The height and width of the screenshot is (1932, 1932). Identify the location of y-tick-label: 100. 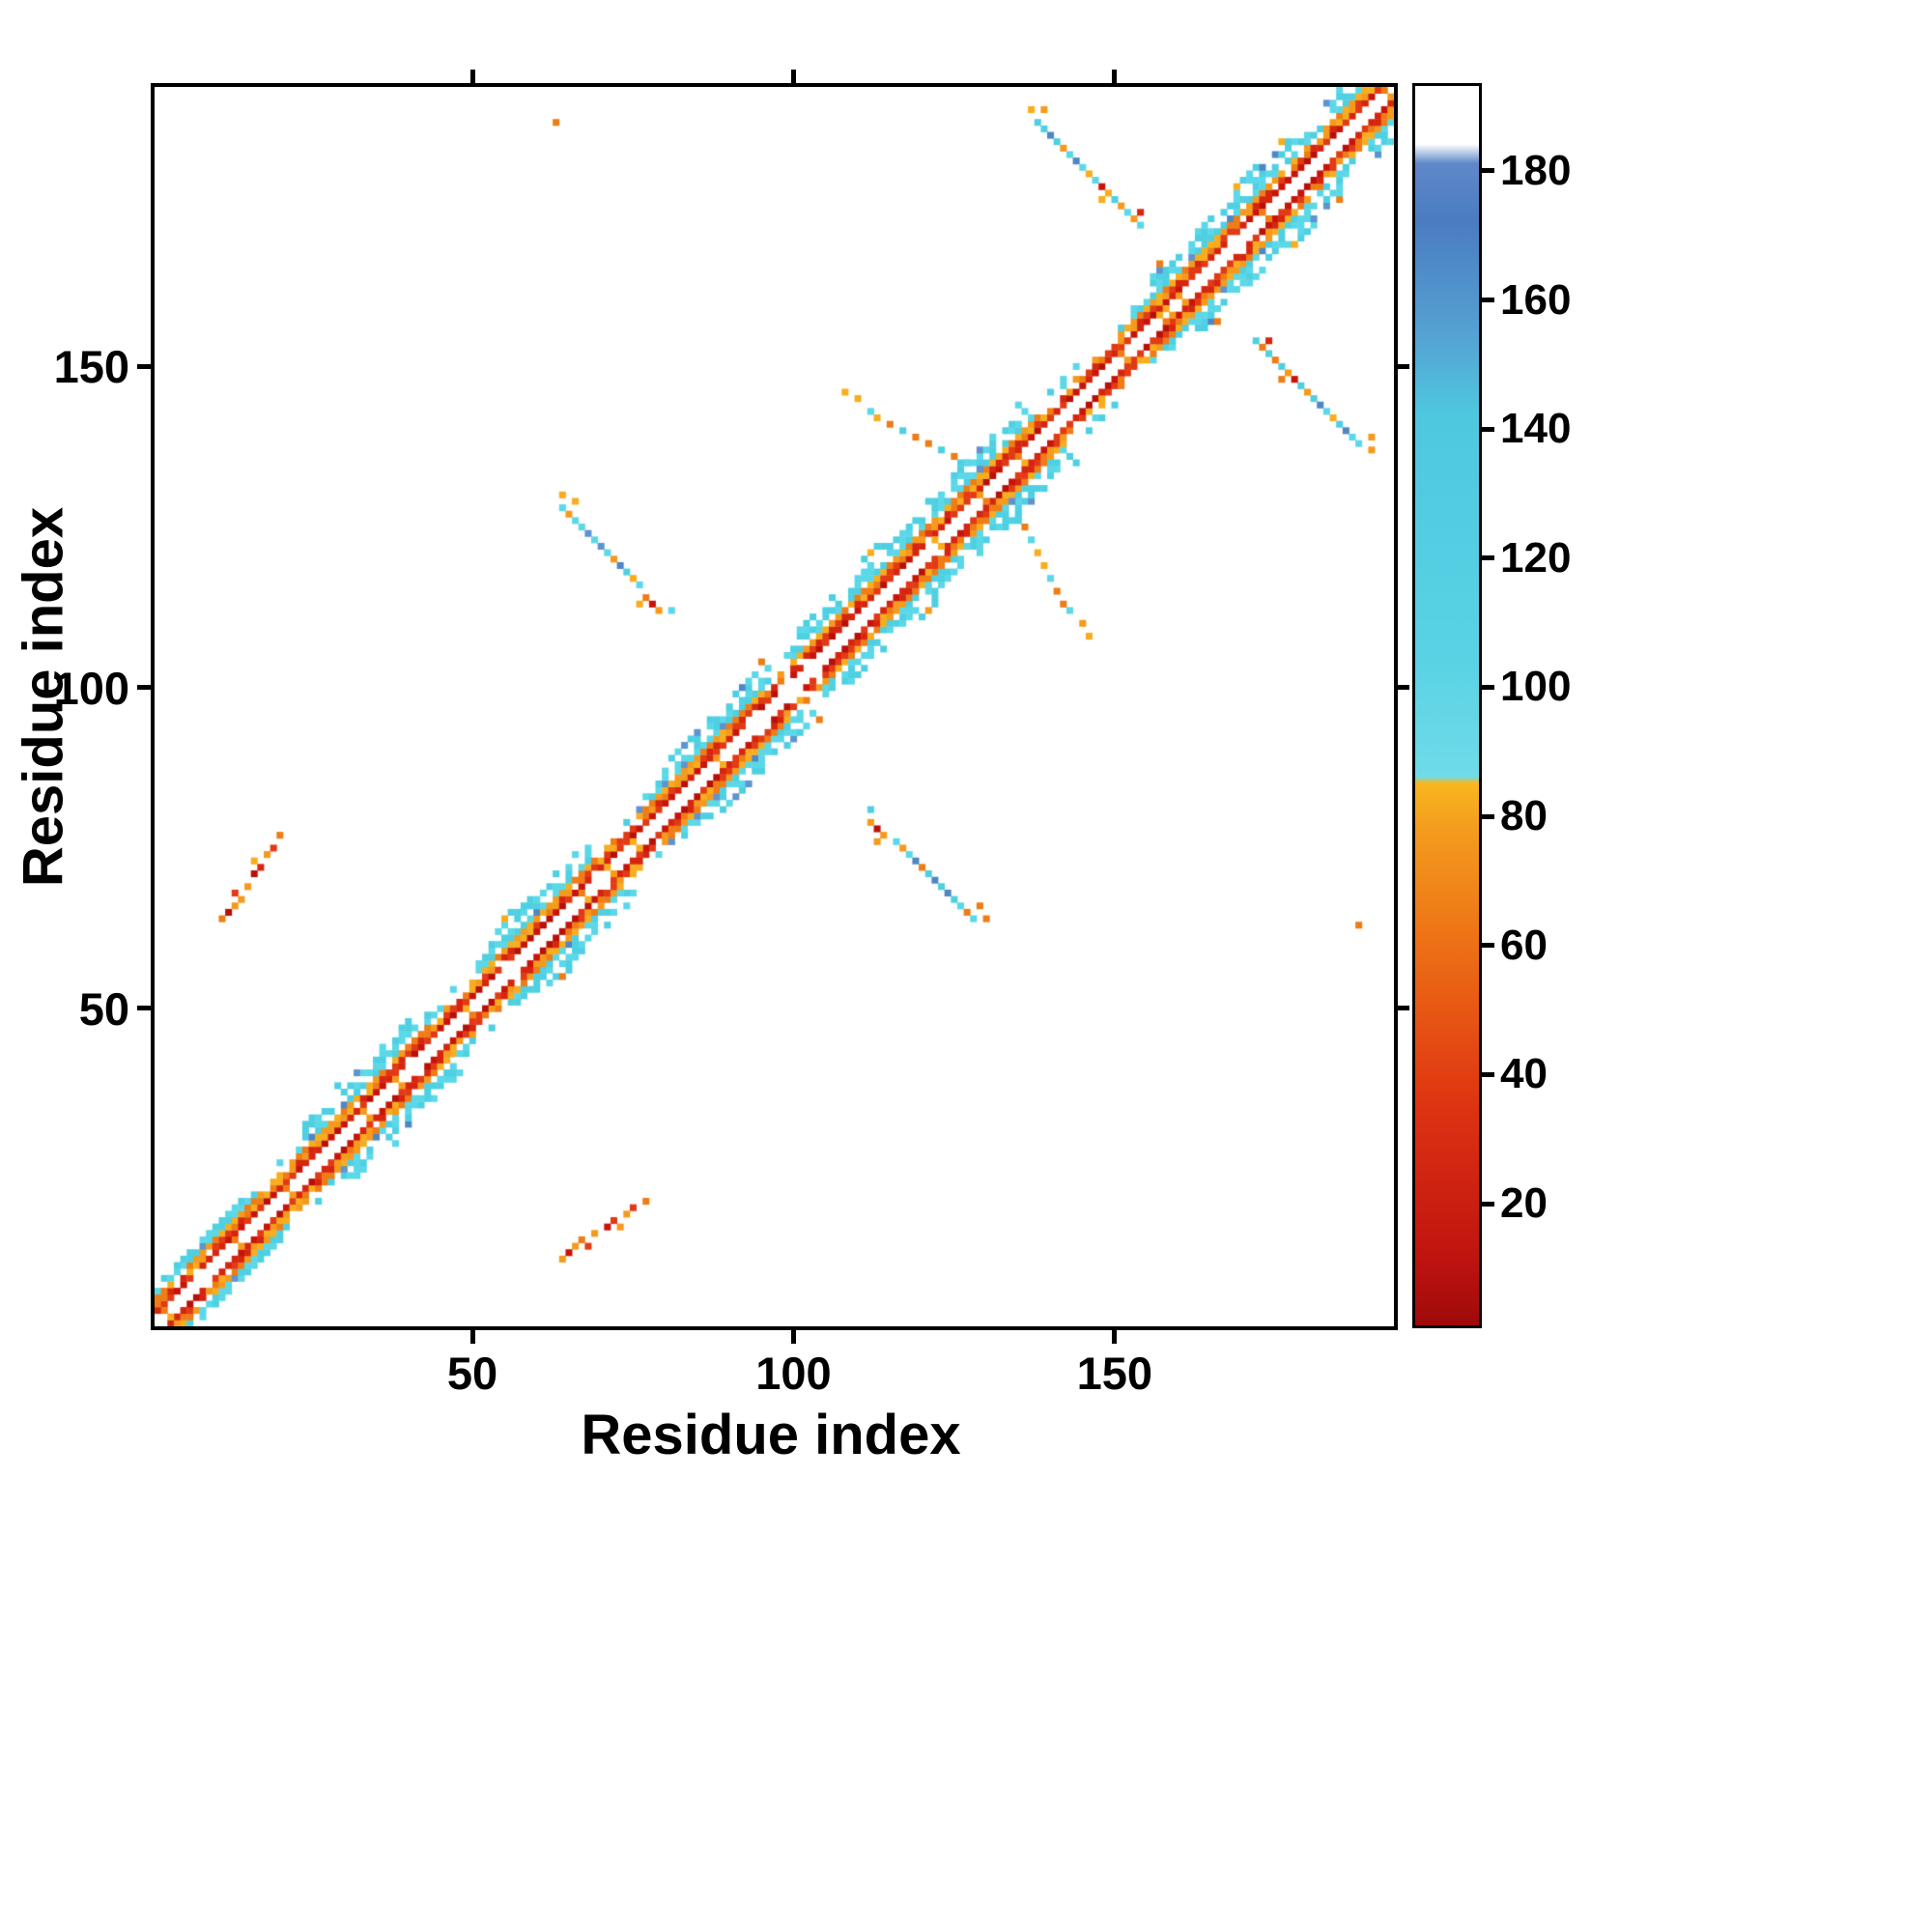
(91, 688).